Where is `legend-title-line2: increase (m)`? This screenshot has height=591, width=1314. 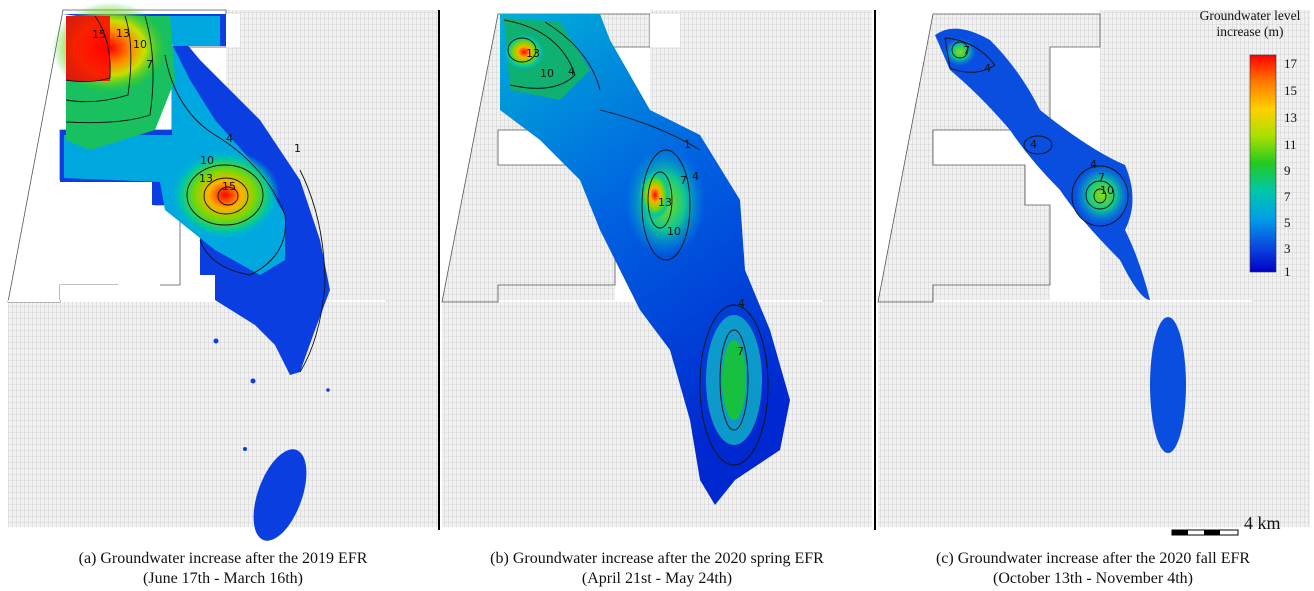
legend-title-line2: increase (m) is located at coordinates (1250, 31).